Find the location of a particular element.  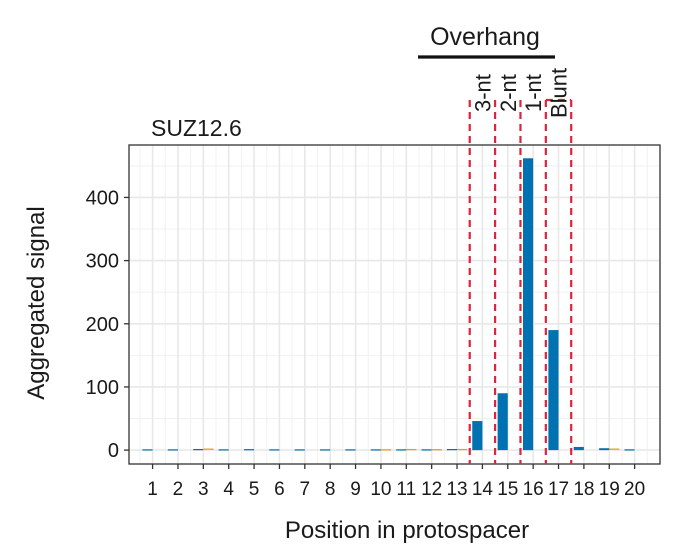

x-tick-label-16: 16 is located at coordinates (533, 489).